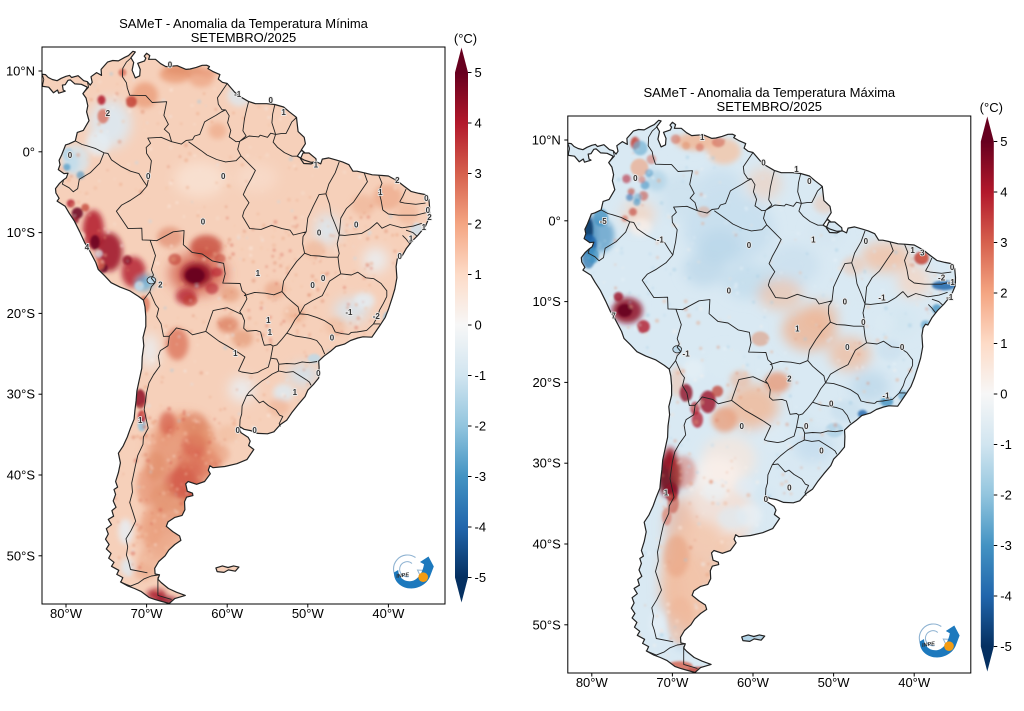  Describe the element at coordinates (929, 645) in the screenshot. I see `svg-text: INPE` at that location.